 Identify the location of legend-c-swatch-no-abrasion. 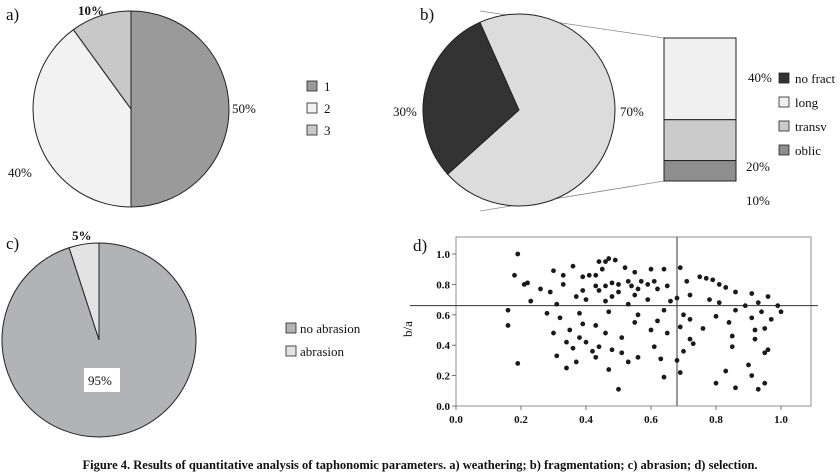
(291, 328).